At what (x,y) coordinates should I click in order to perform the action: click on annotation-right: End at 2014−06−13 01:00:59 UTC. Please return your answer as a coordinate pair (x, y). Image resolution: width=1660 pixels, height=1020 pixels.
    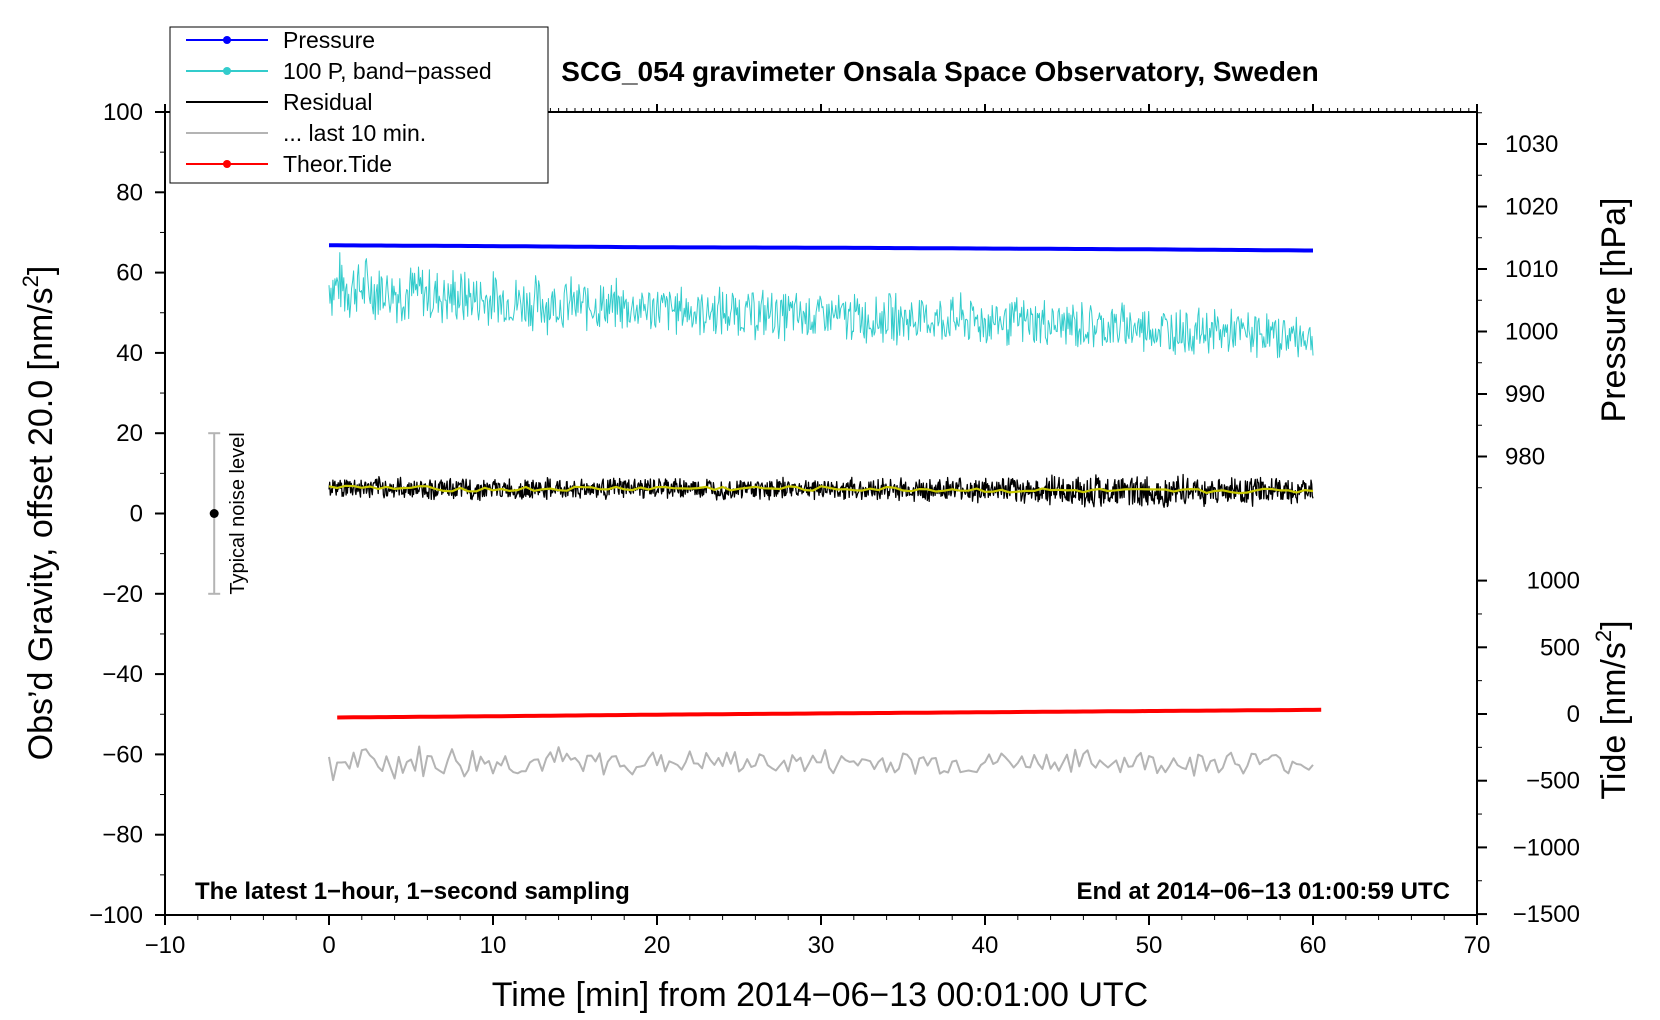
    Looking at the image, I should click on (1263, 891).